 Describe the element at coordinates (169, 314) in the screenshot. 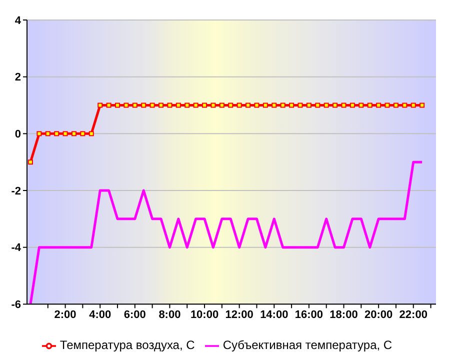

I see `x-tick-label: 8:00` at that location.